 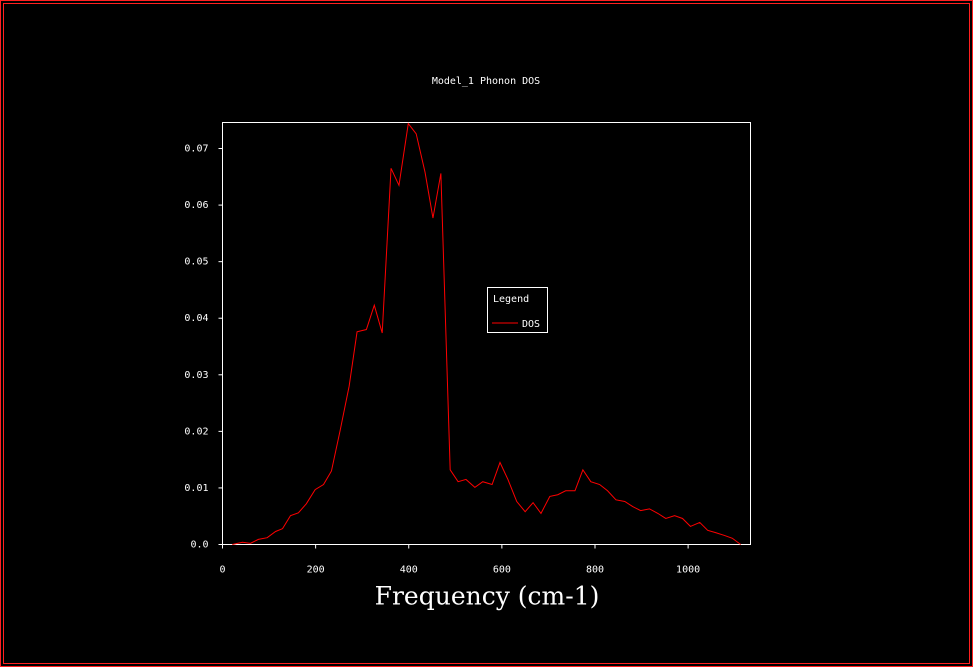 What do you see at coordinates (409, 570) in the screenshot?
I see `x-tick-label: 400` at bounding box center [409, 570].